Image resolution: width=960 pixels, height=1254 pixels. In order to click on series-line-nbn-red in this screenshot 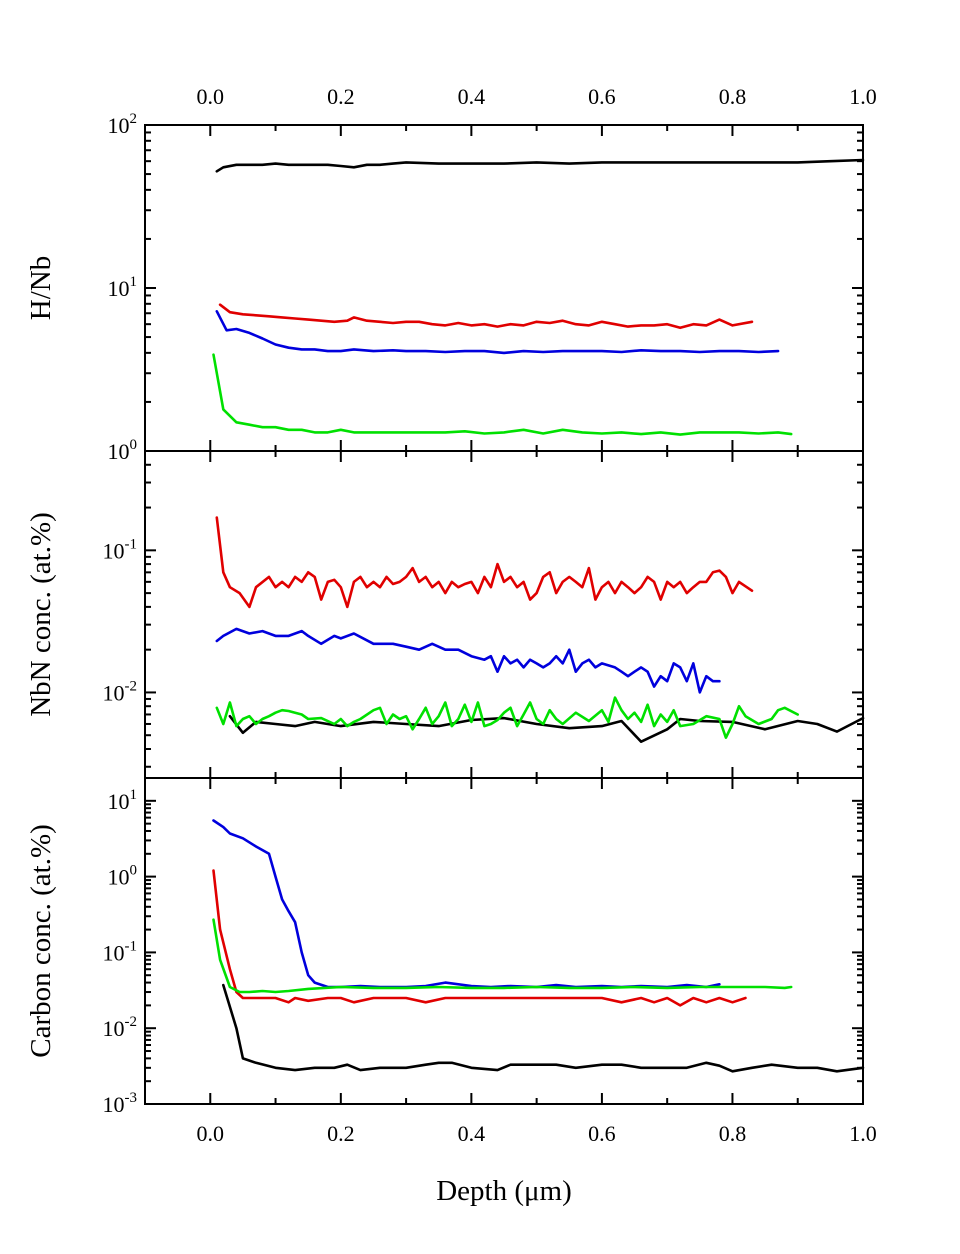, I will do `click(484, 562)`.